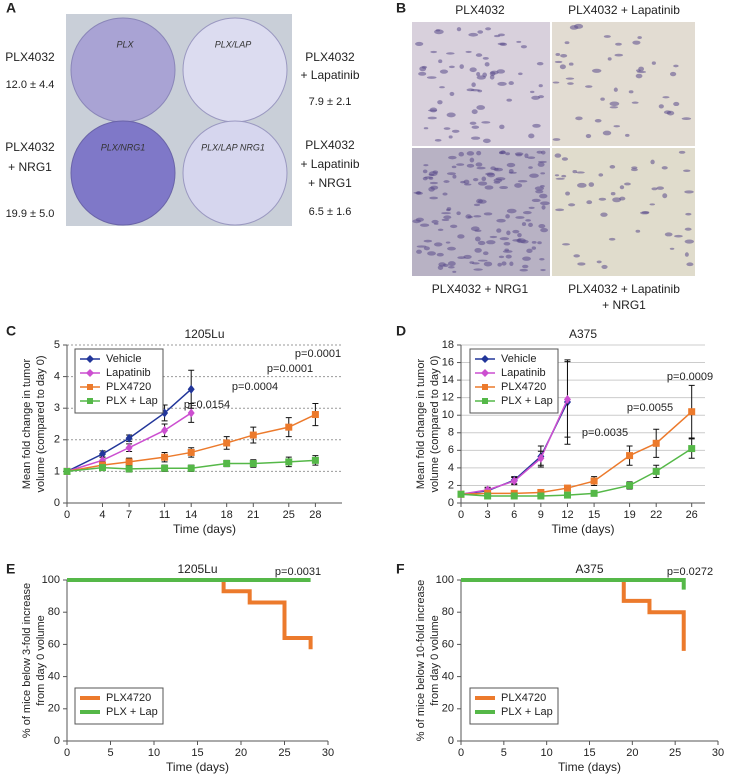 The width and height of the screenshot is (736, 784). What do you see at coordinates (30, 147) in the screenshot?
I see `plate-label: PLX4032` at bounding box center [30, 147].